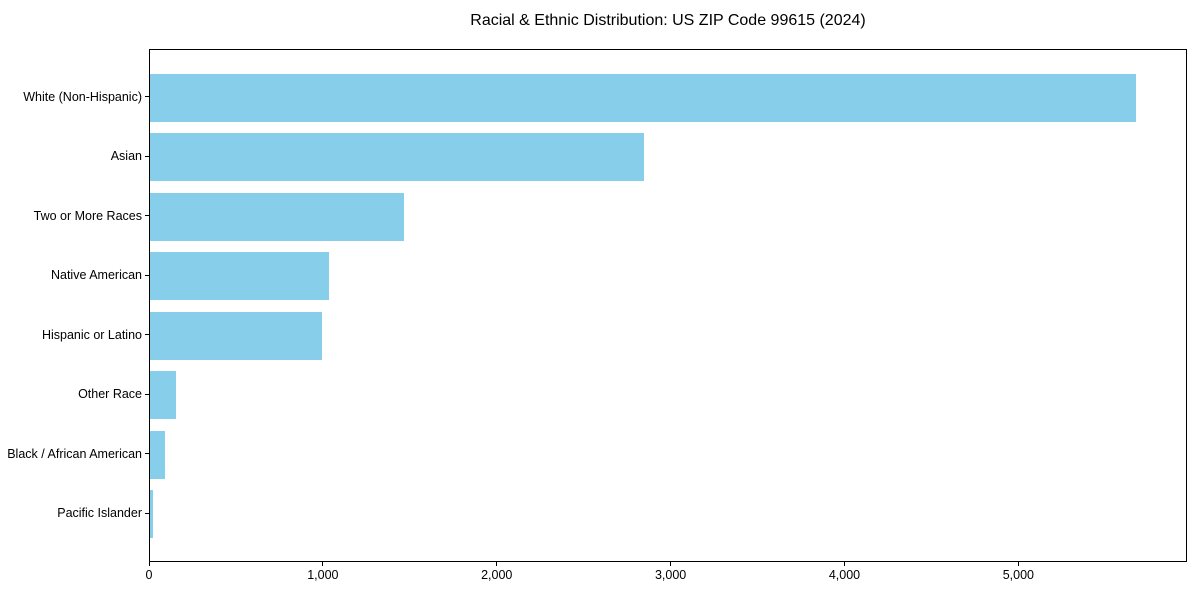 The height and width of the screenshot is (600, 1200). Describe the element at coordinates (497, 575) in the screenshot. I see `x-tick-label: 2,000` at that location.